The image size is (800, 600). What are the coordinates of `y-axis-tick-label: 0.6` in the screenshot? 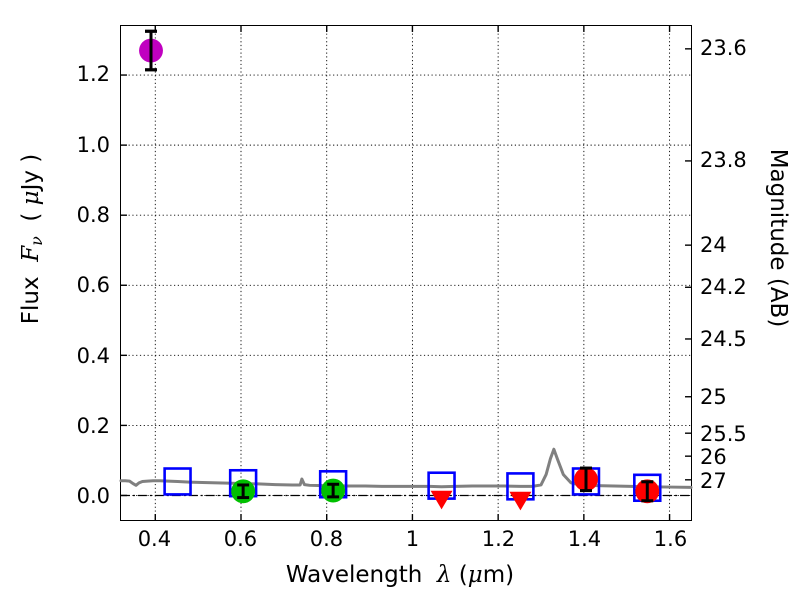 It's located at (93, 285).